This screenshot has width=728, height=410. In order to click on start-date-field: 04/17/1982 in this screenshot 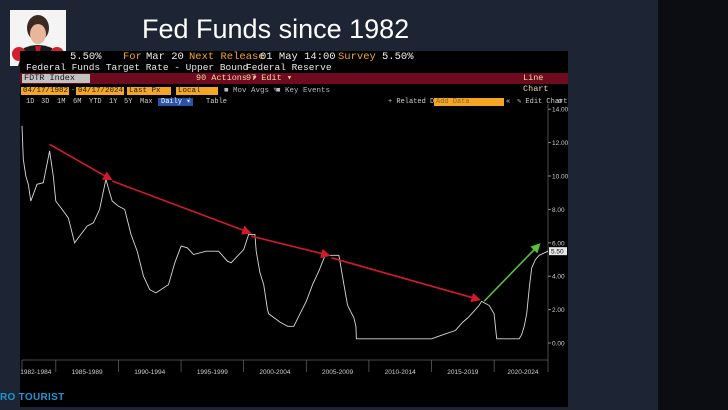, I will do `click(45, 91)`.